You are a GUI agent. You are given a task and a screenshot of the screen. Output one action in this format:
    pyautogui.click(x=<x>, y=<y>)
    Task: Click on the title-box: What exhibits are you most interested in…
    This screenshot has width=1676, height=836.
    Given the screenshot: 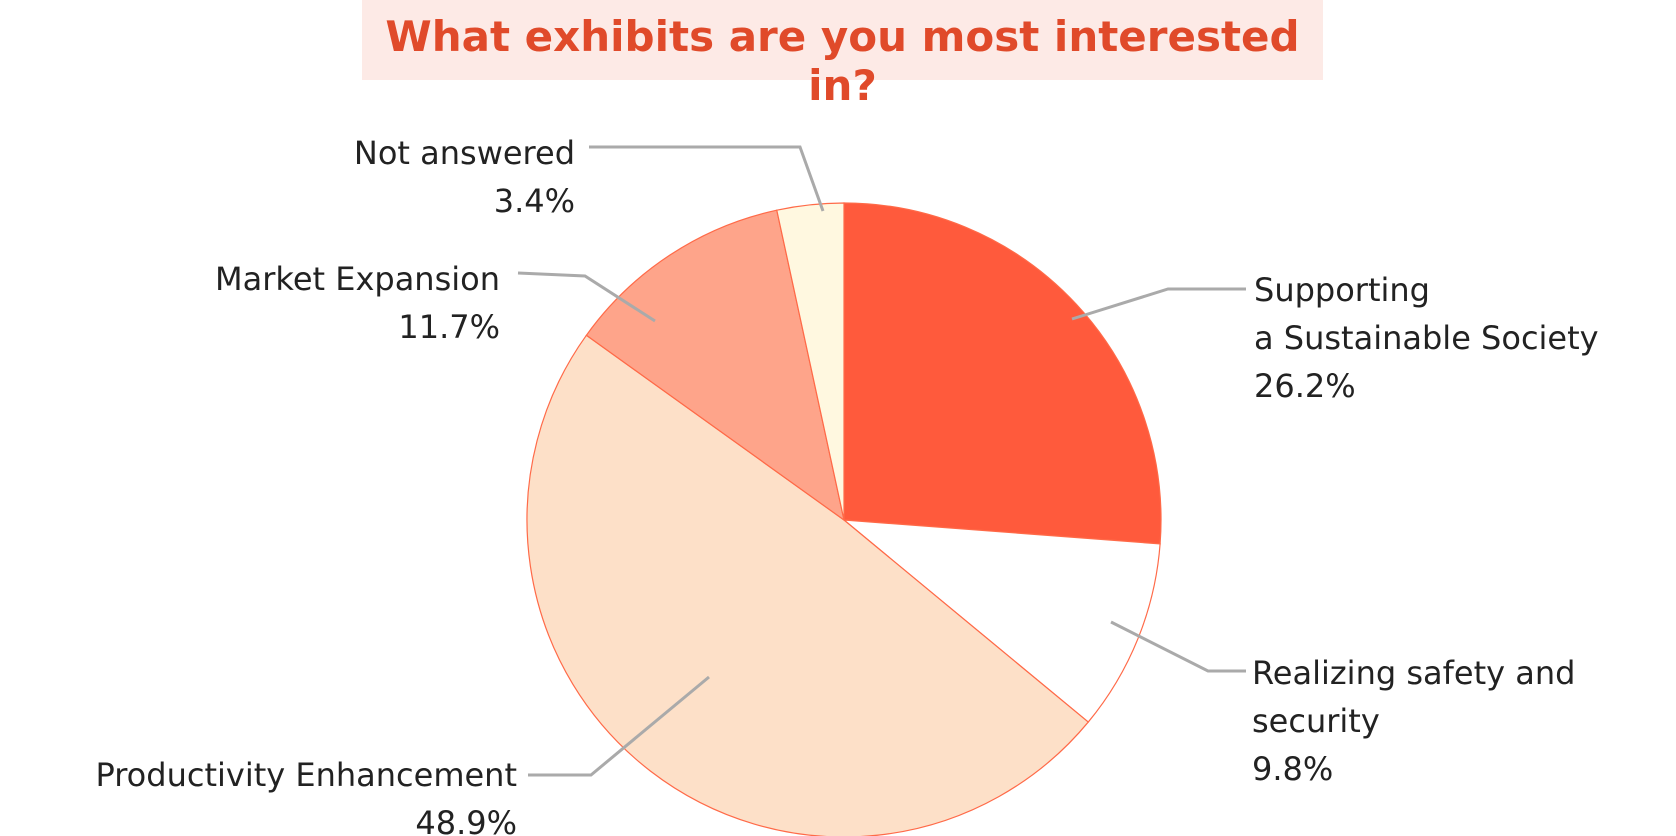 What is the action you would take?
    pyautogui.click(x=842, y=55)
    